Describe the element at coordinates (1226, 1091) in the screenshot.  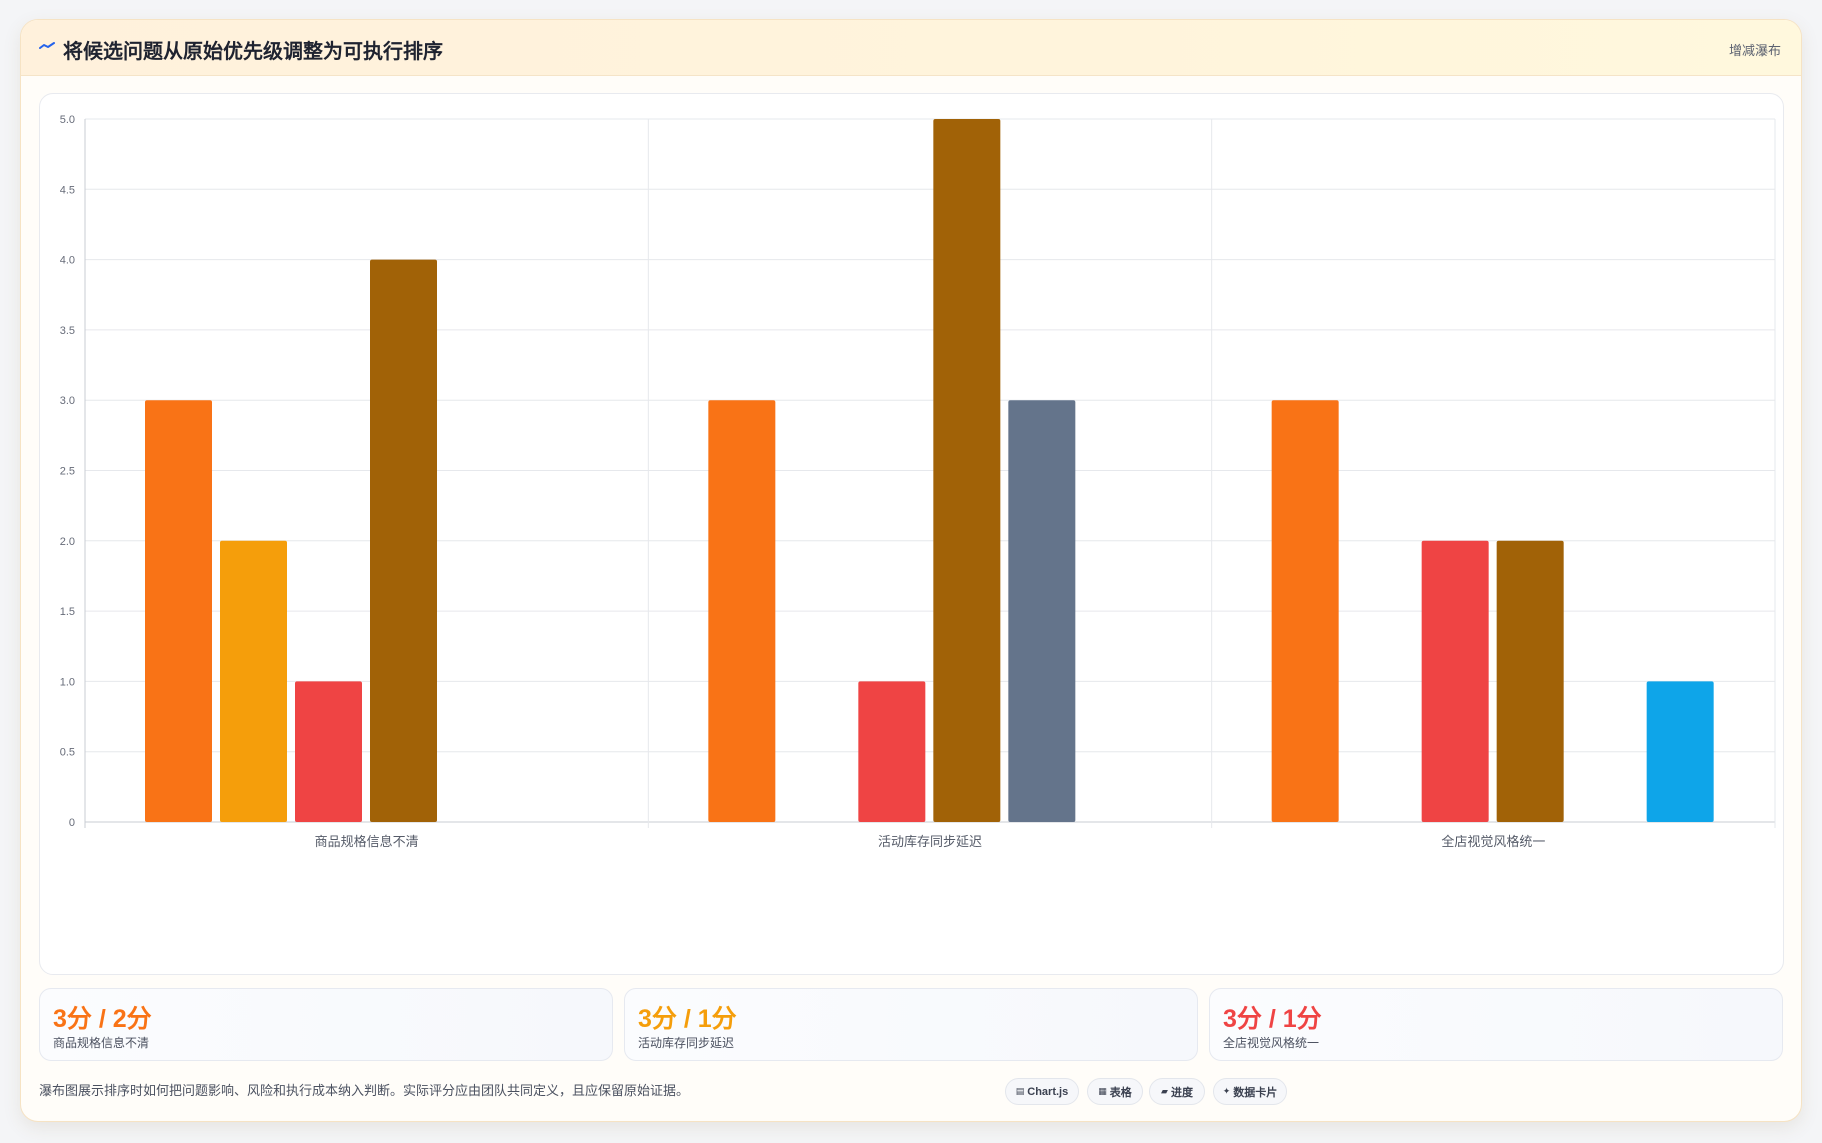
I see `data-card-icon: ✦` at that location.